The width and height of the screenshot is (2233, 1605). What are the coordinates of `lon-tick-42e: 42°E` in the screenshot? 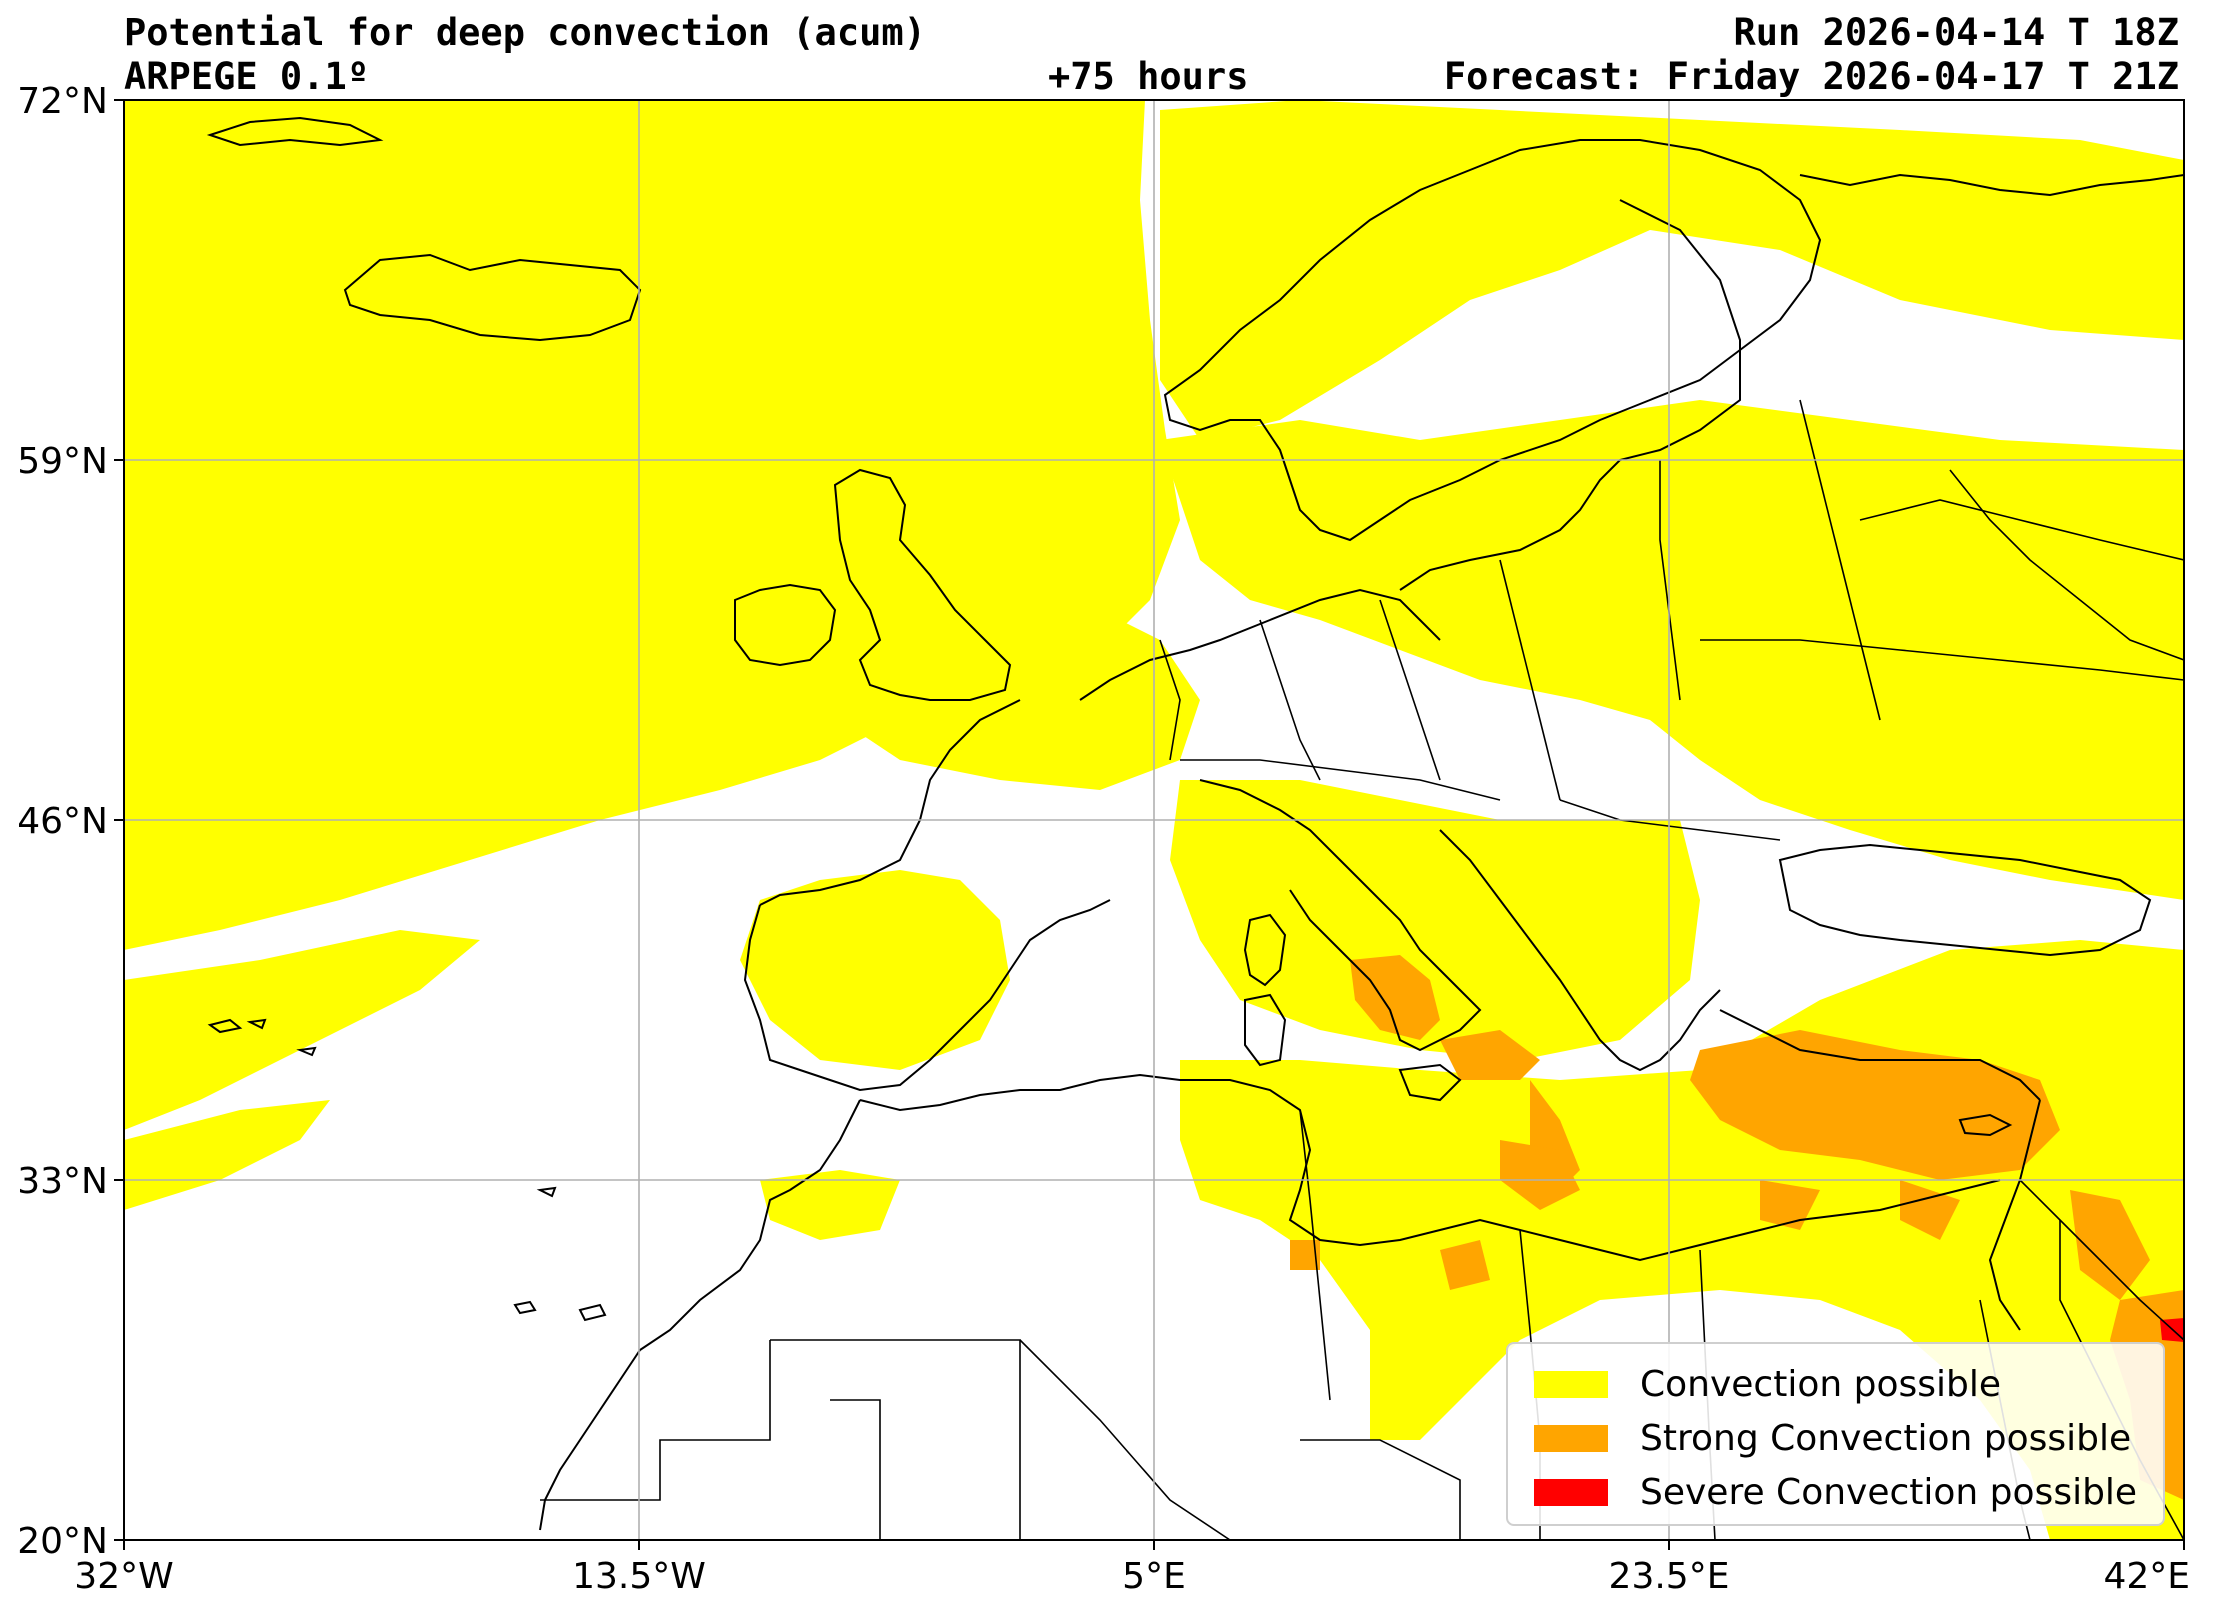 It's located at (2146, 1576).